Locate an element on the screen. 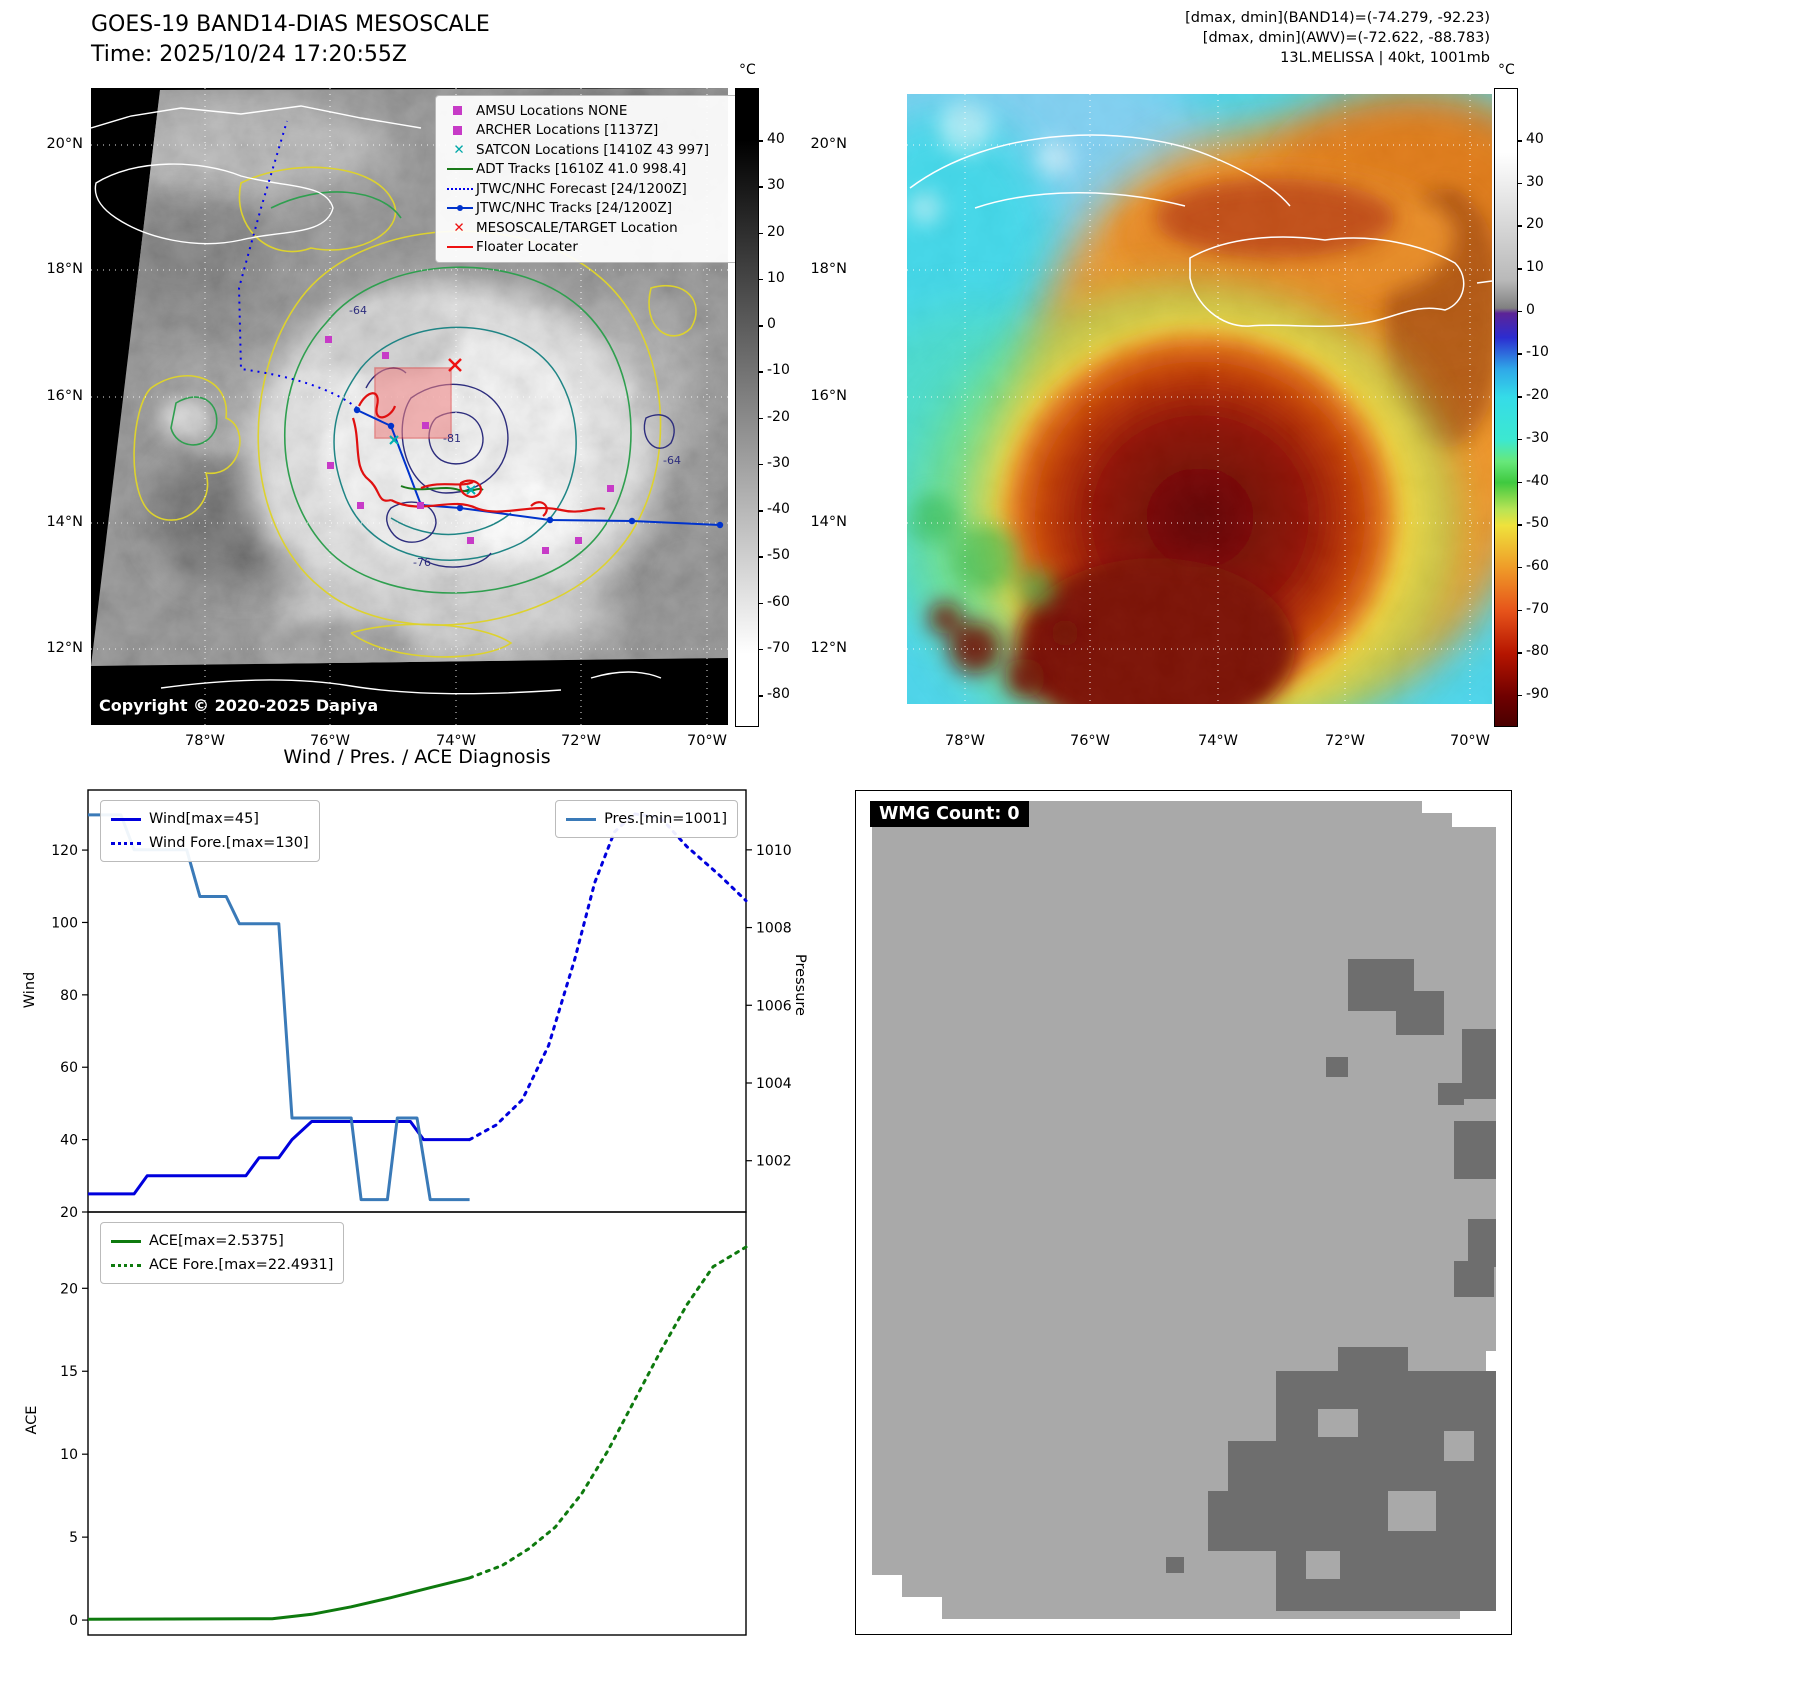 Image resolution: width=1797 pixels, height=1690 pixels. y-tick-label: 120 is located at coordinates (64, 851).